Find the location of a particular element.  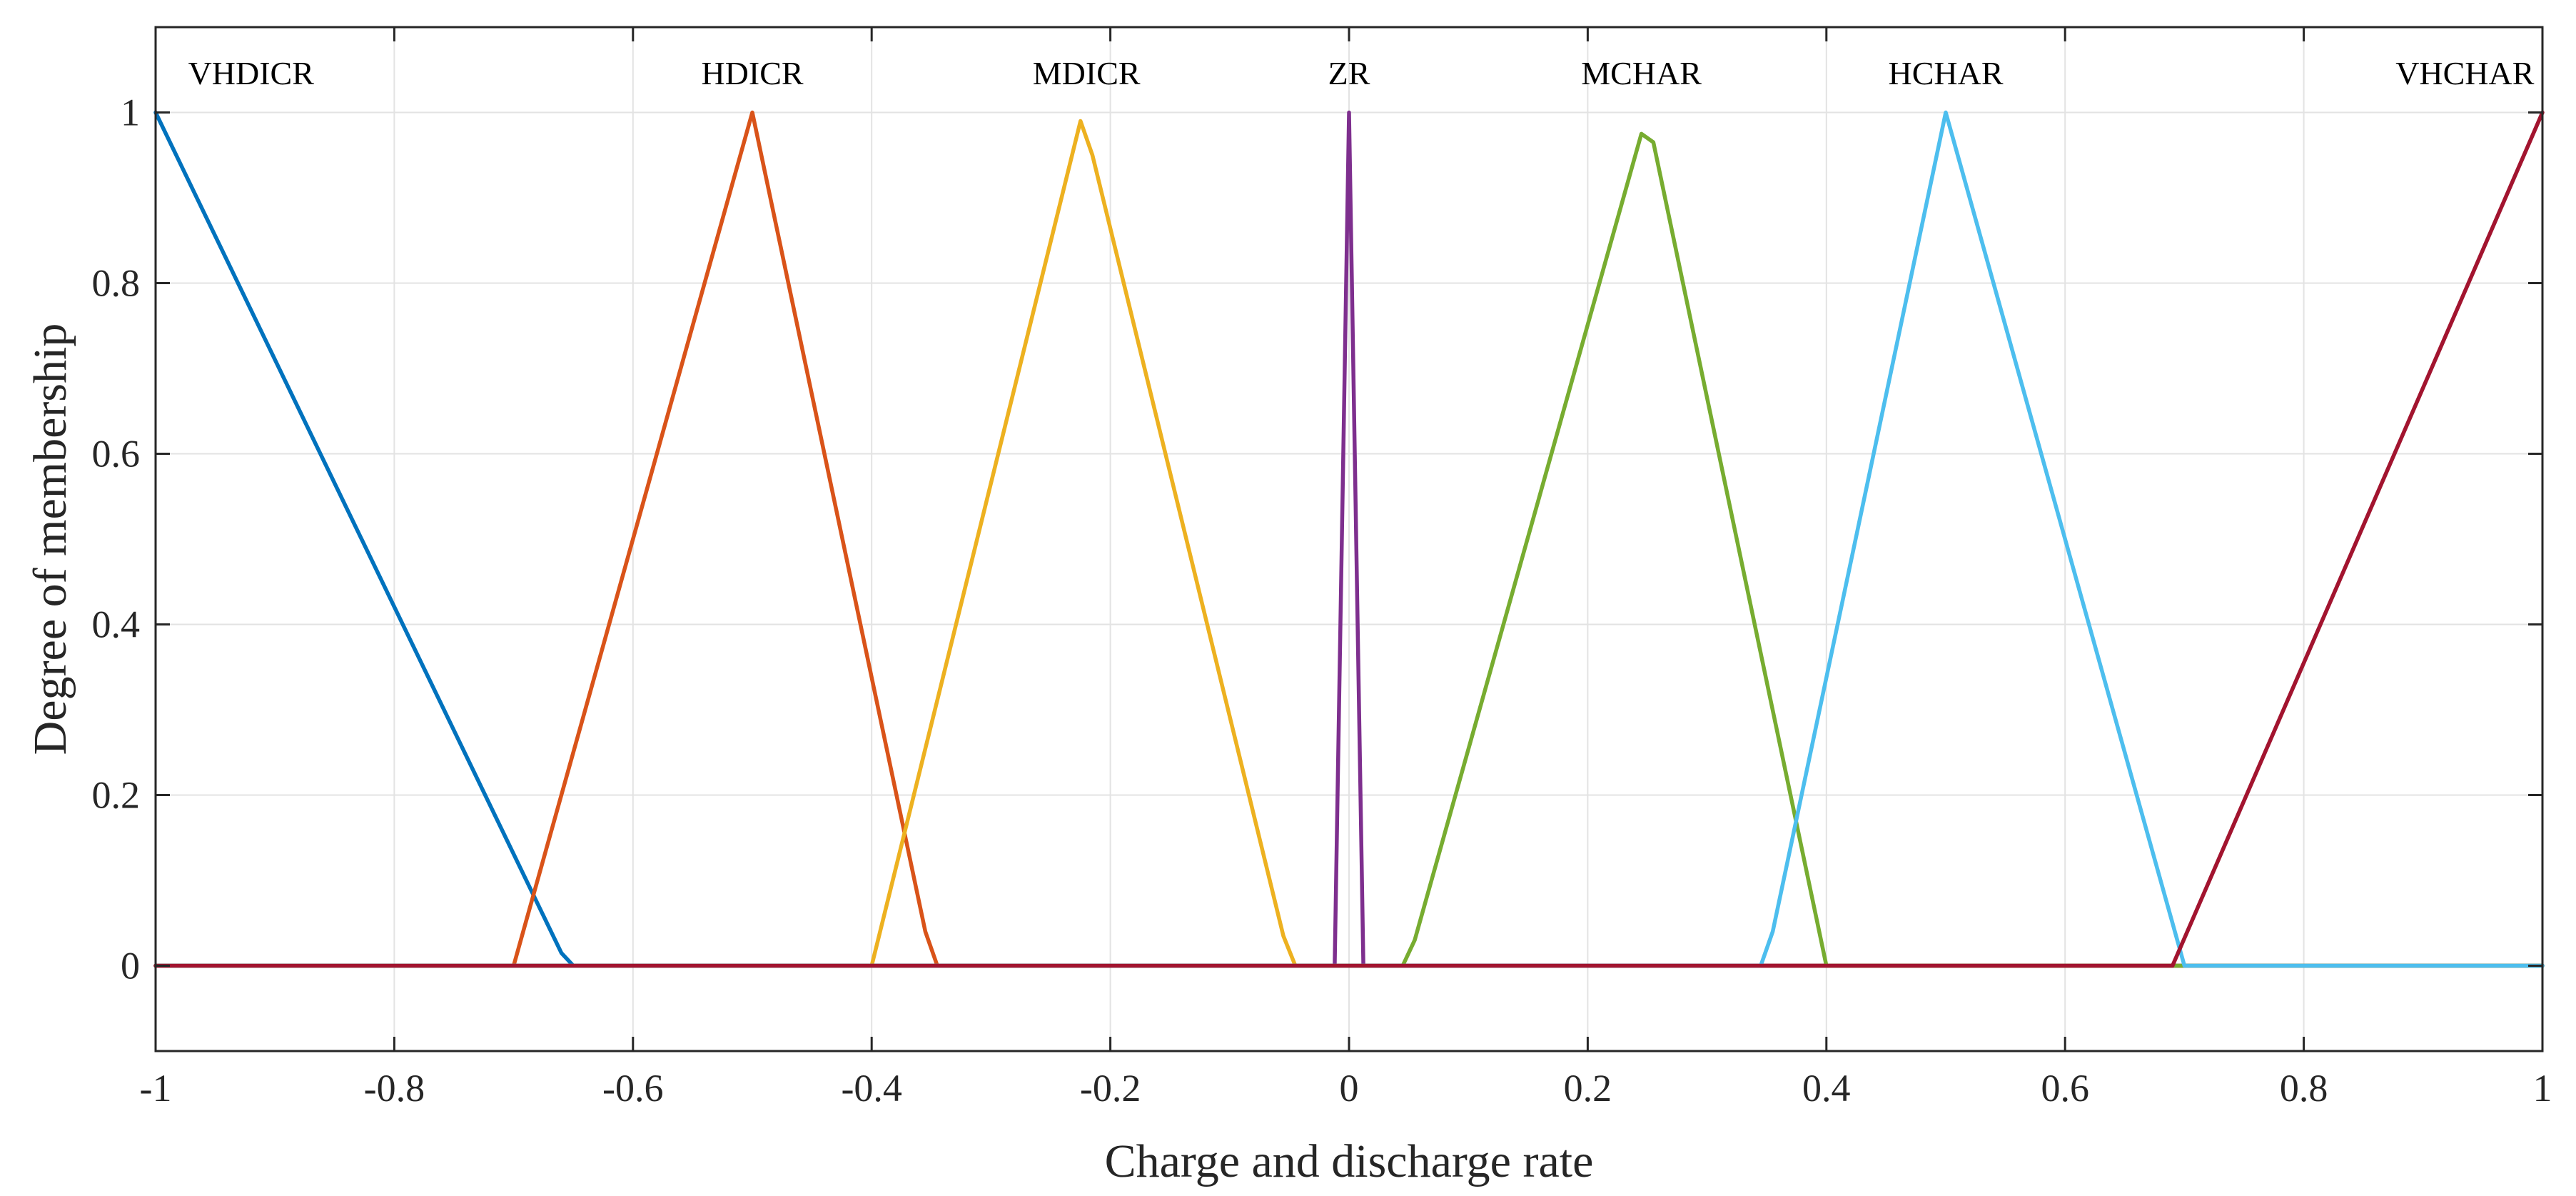

series-label-hdicr: HDICR is located at coordinates (752, 73).